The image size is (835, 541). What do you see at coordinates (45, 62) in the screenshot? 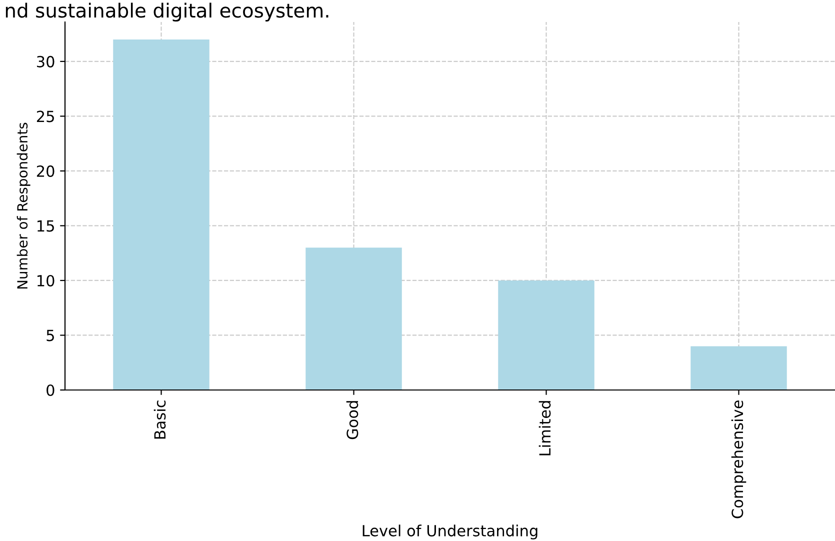
I see `y-tick-label: 30` at bounding box center [45, 62].